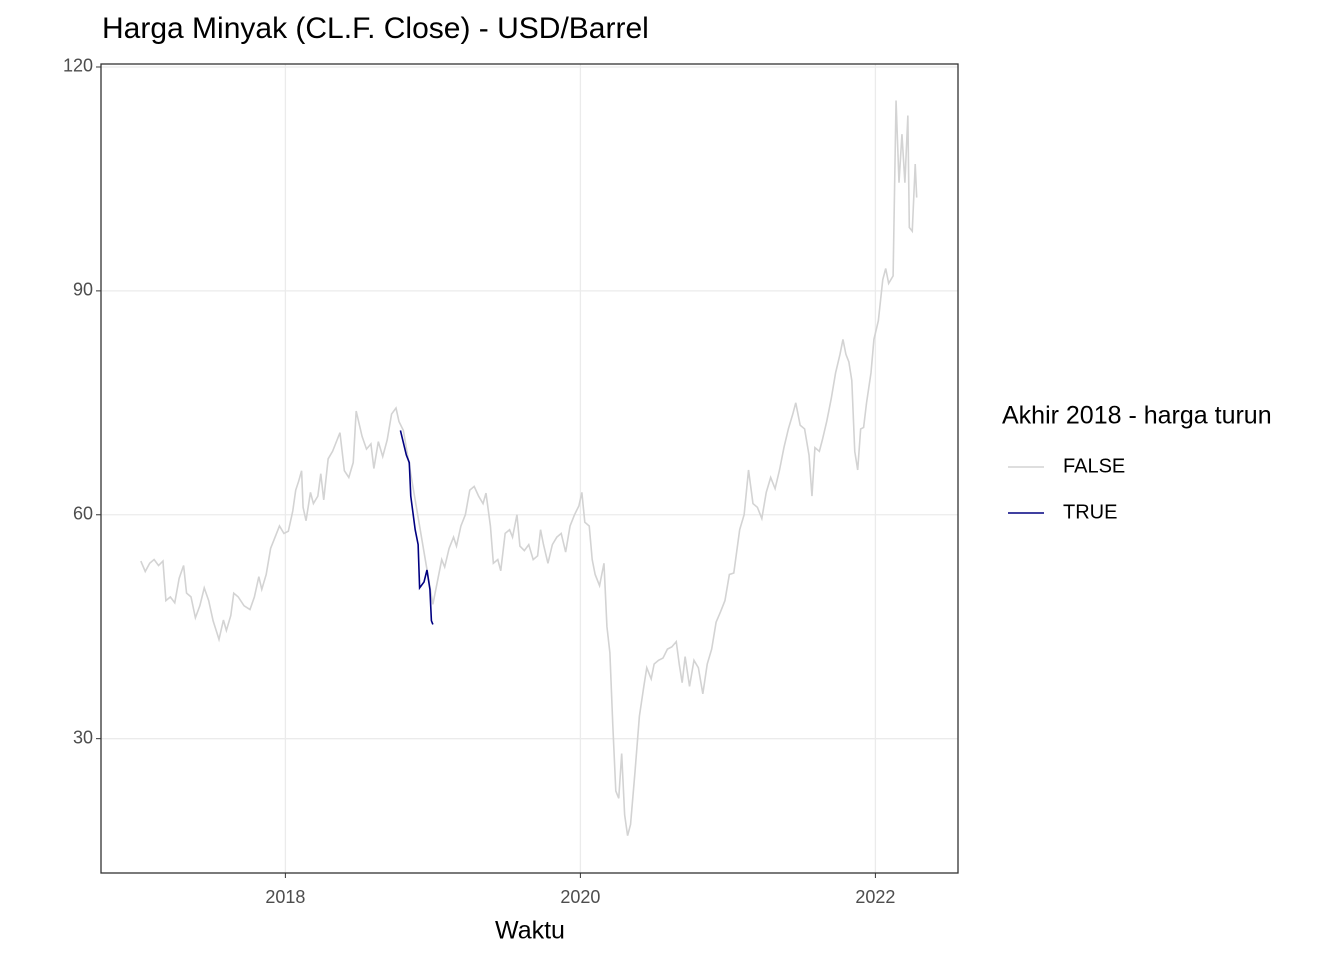 The width and height of the screenshot is (1344, 960). What do you see at coordinates (375, 28) in the screenshot?
I see `chart-title: Harga Minyak (CL.F. Close) - USD/Barrel` at bounding box center [375, 28].